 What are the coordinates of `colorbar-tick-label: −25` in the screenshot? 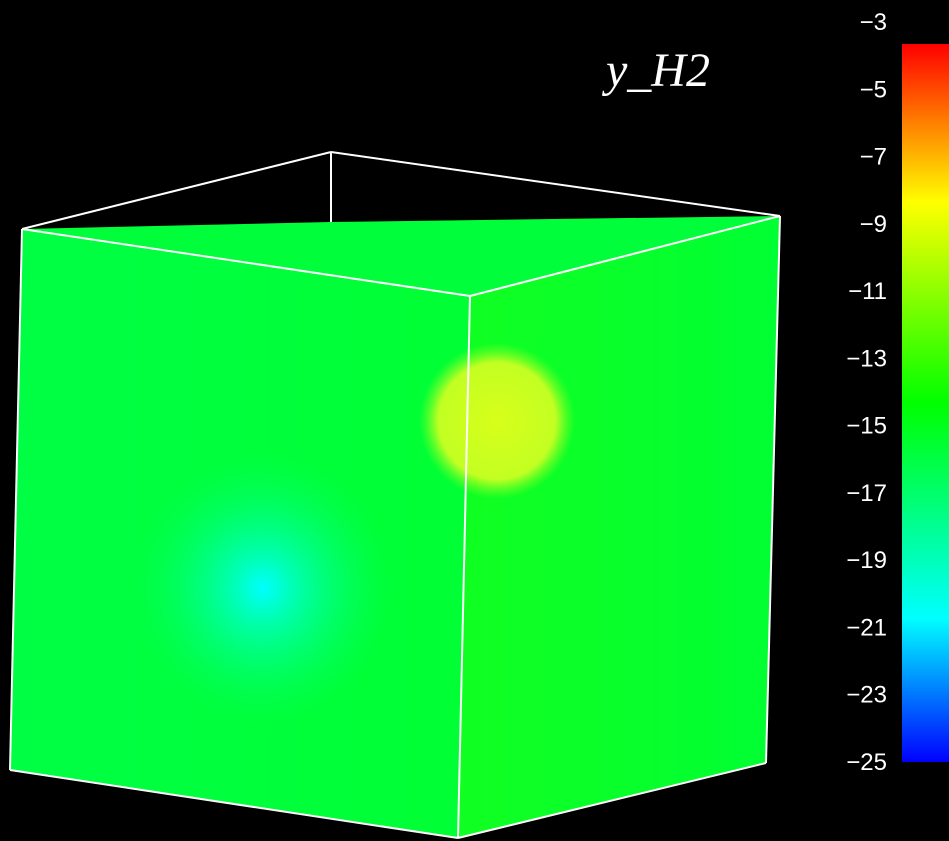 It's located at (866, 762).